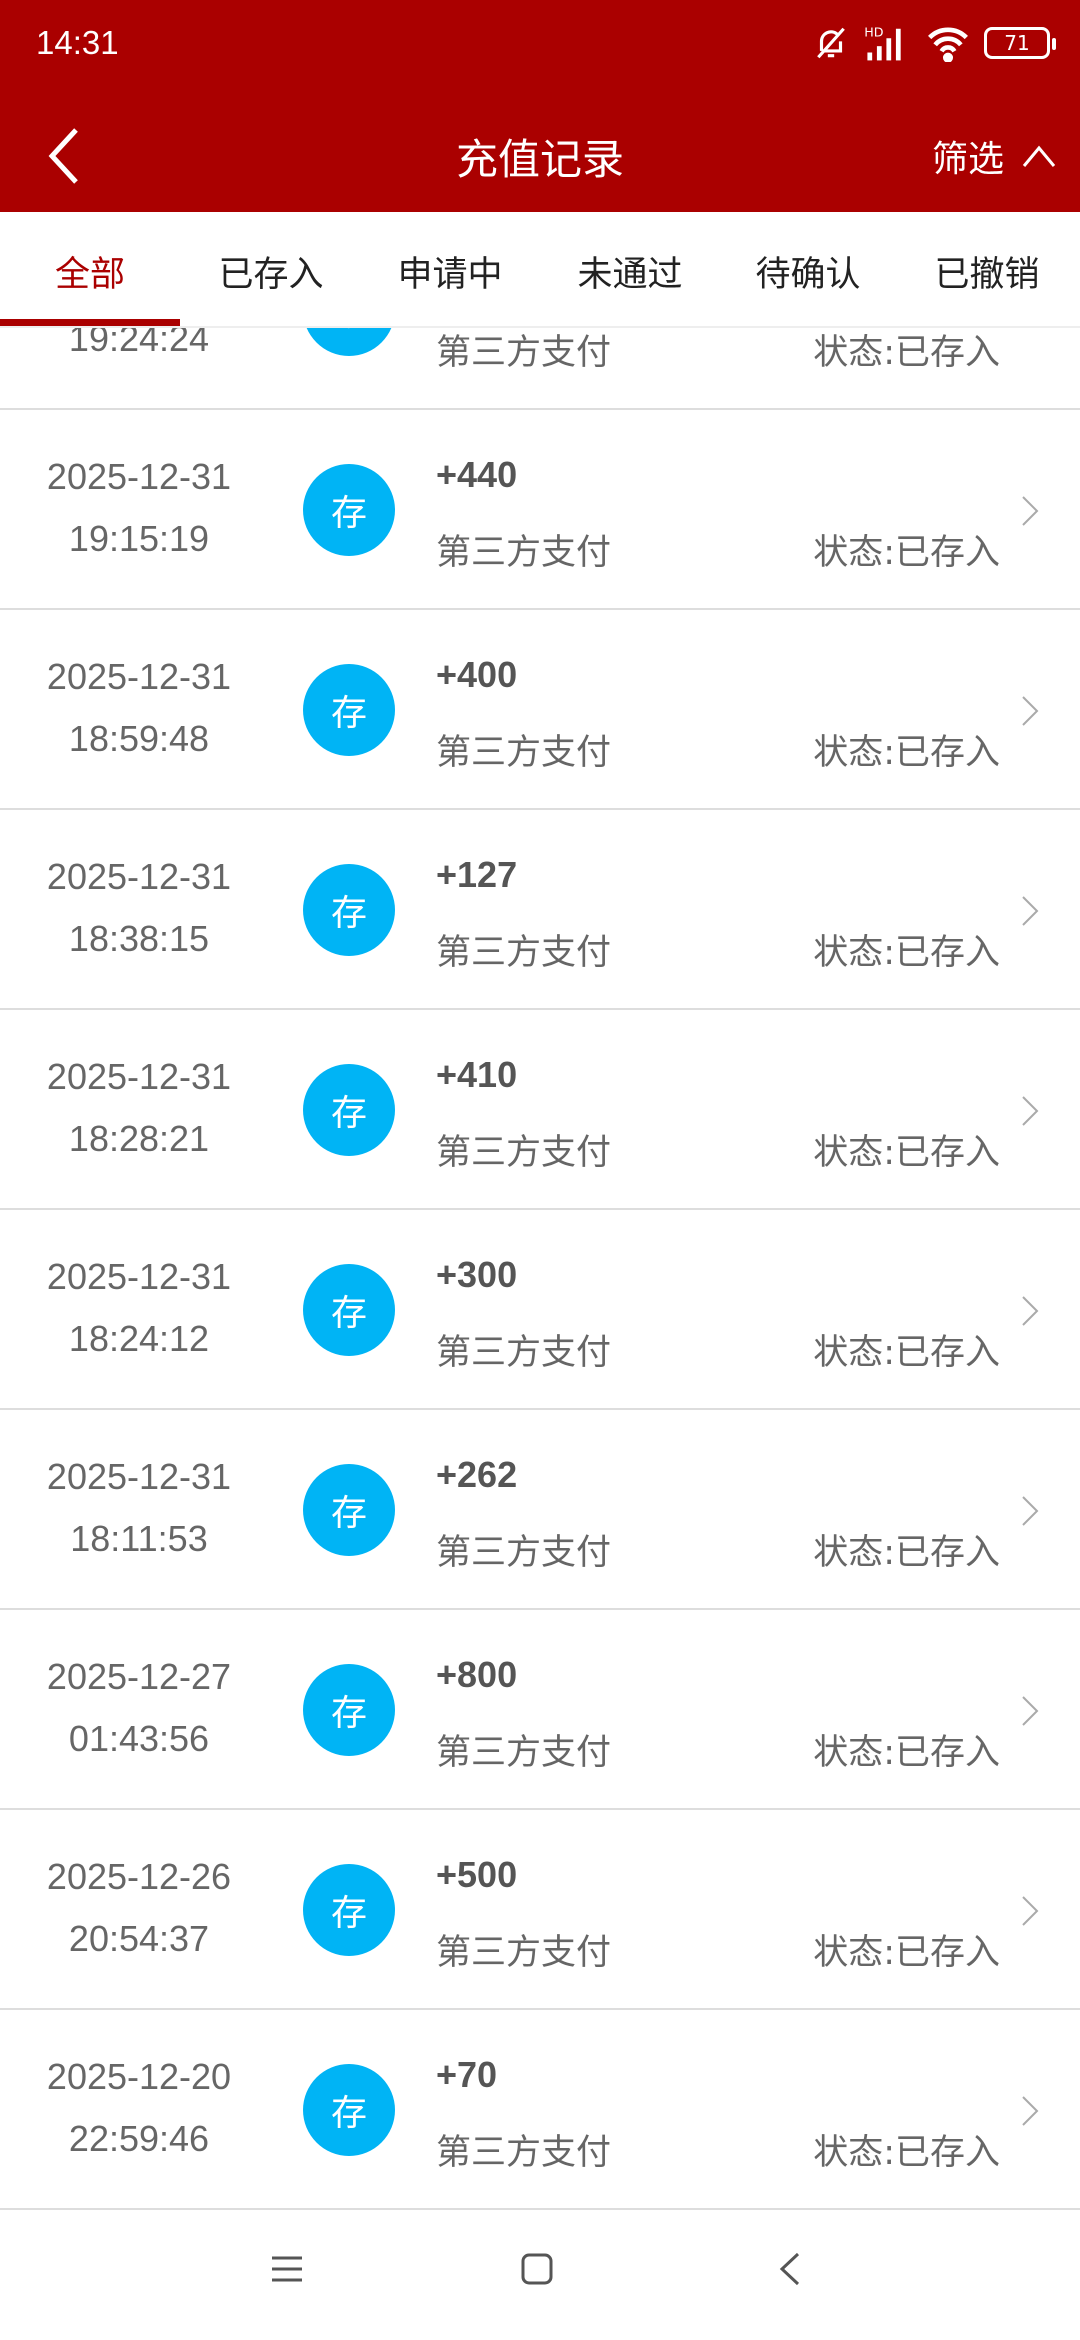 The height and width of the screenshot is (2340, 1080). What do you see at coordinates (139, 1676) in the screenshot?
I see `record-date: 2025-12-27` at bounding box center [139, 1676].